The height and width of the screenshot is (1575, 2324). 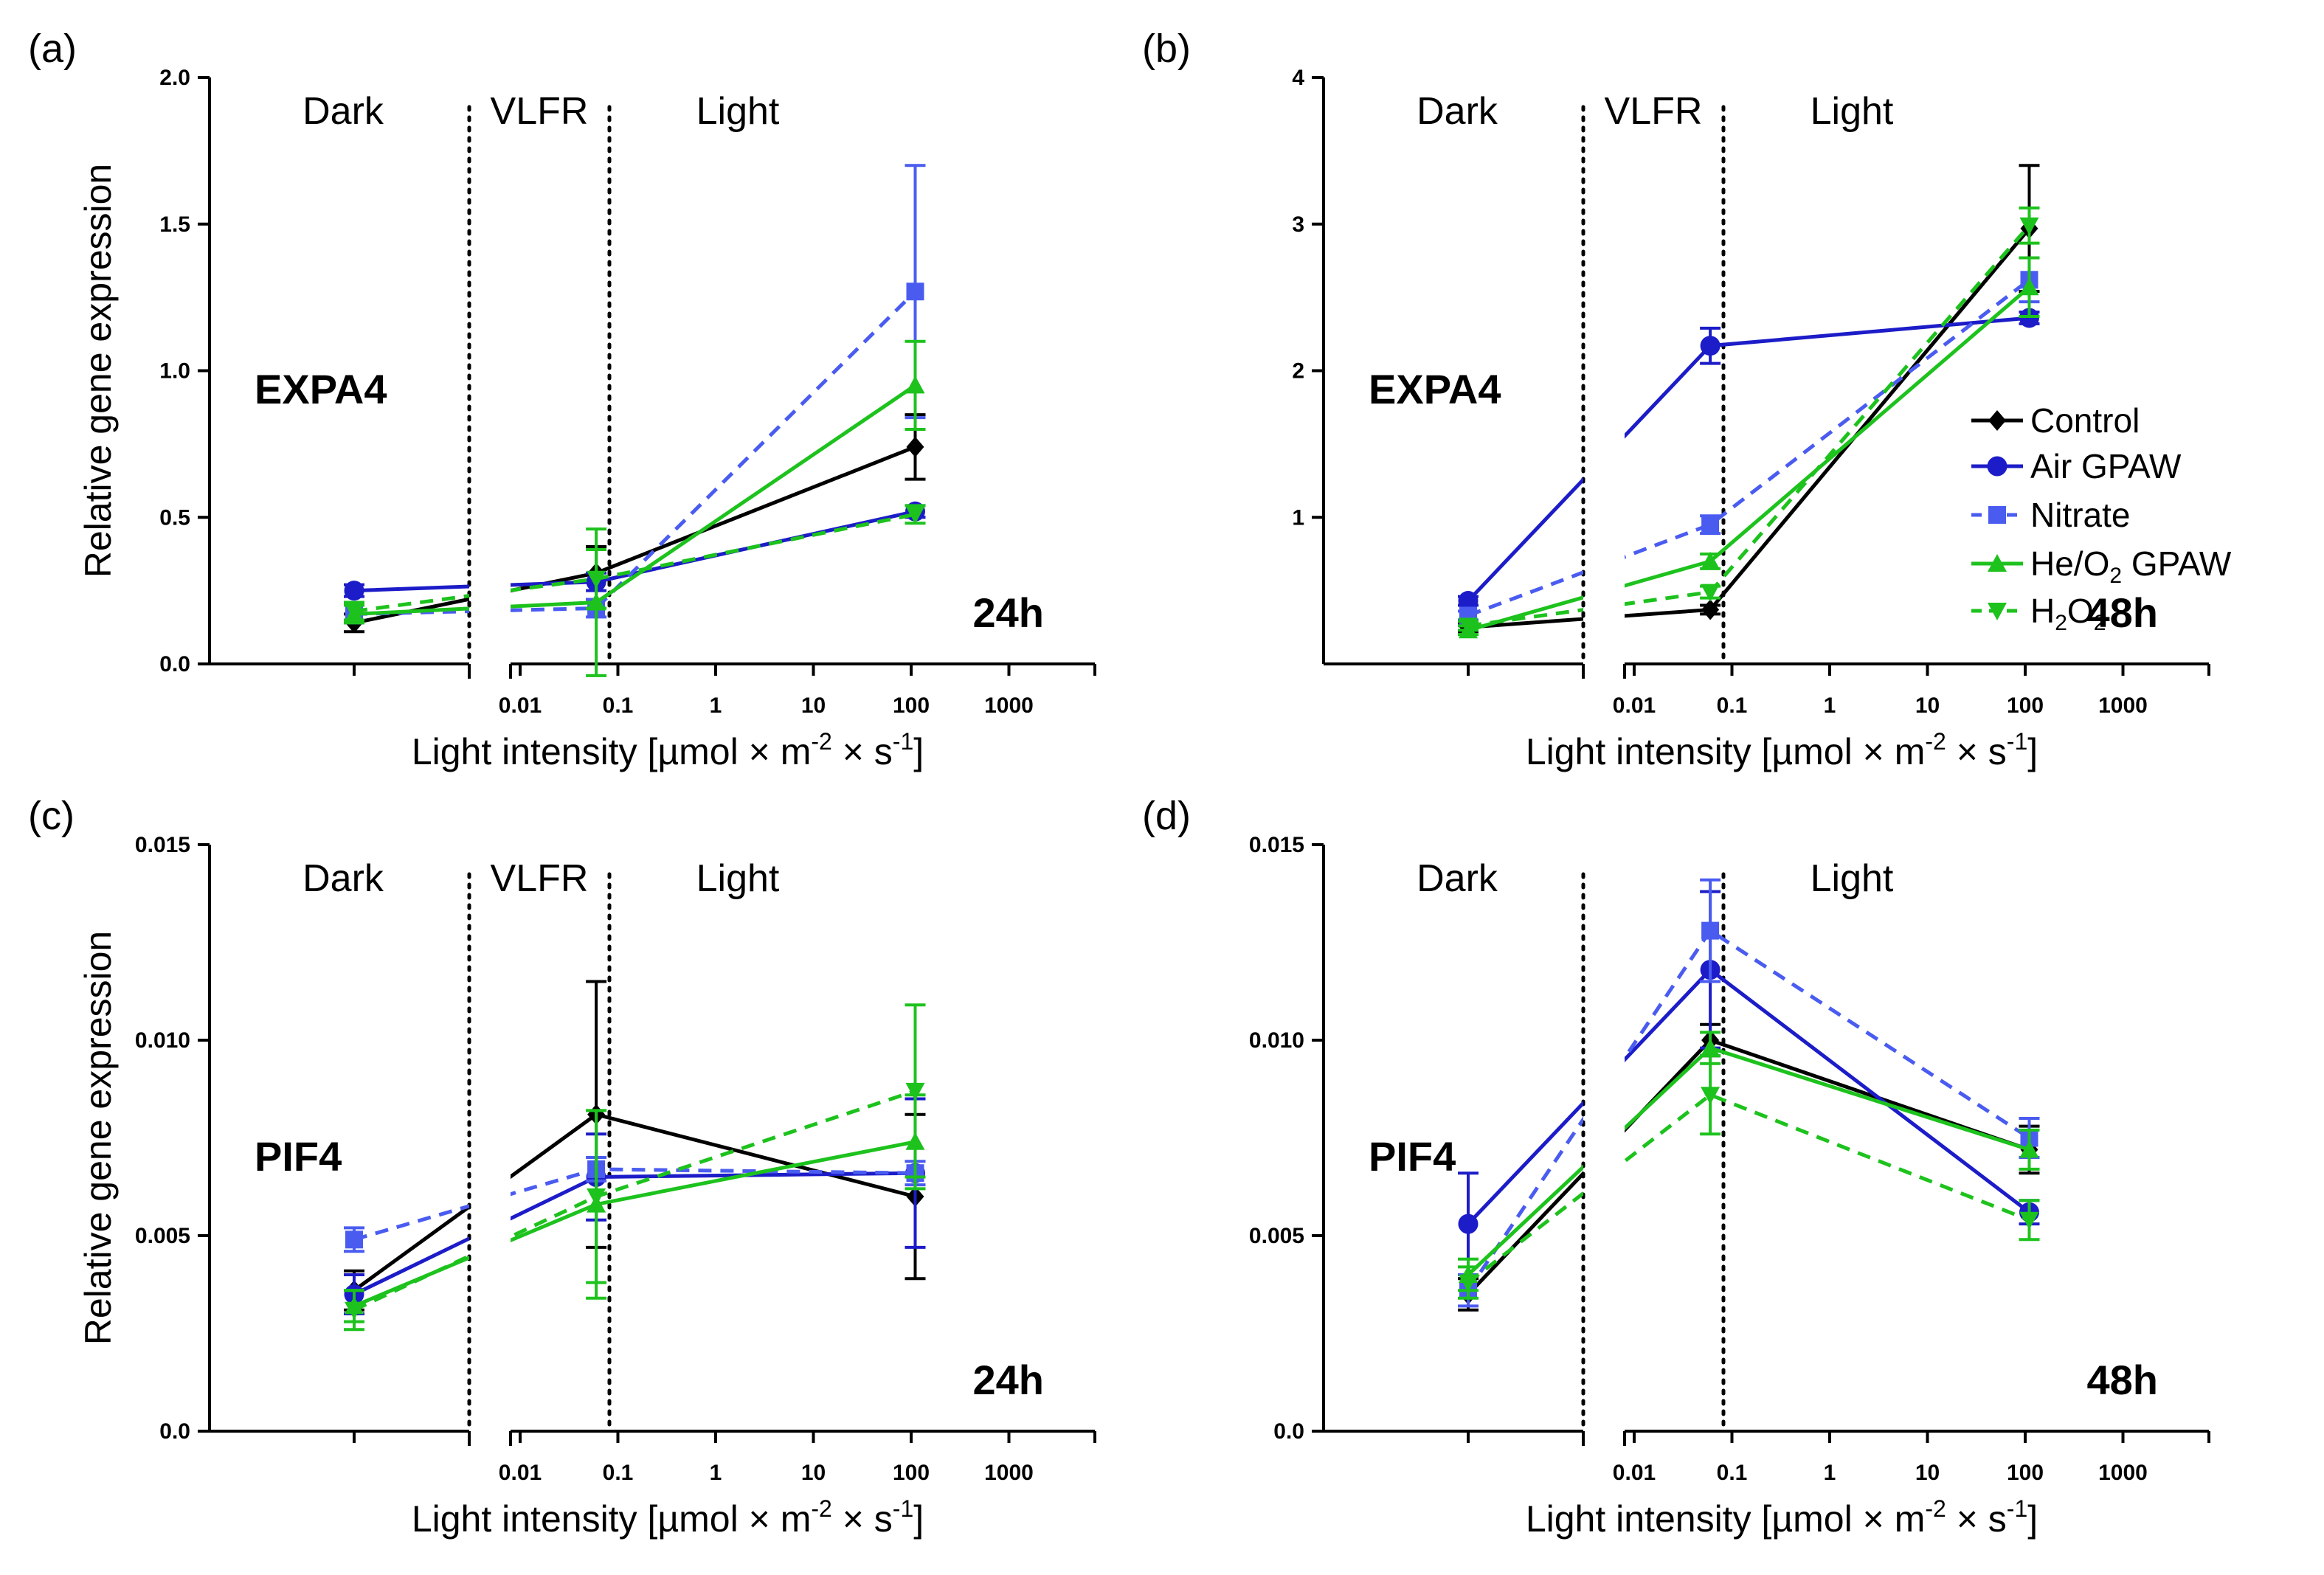 What do you see at coordinates (162, 1040) in the screenshot?
I see `y-tick-label: 0.010` at bounding box center [162, 1040].